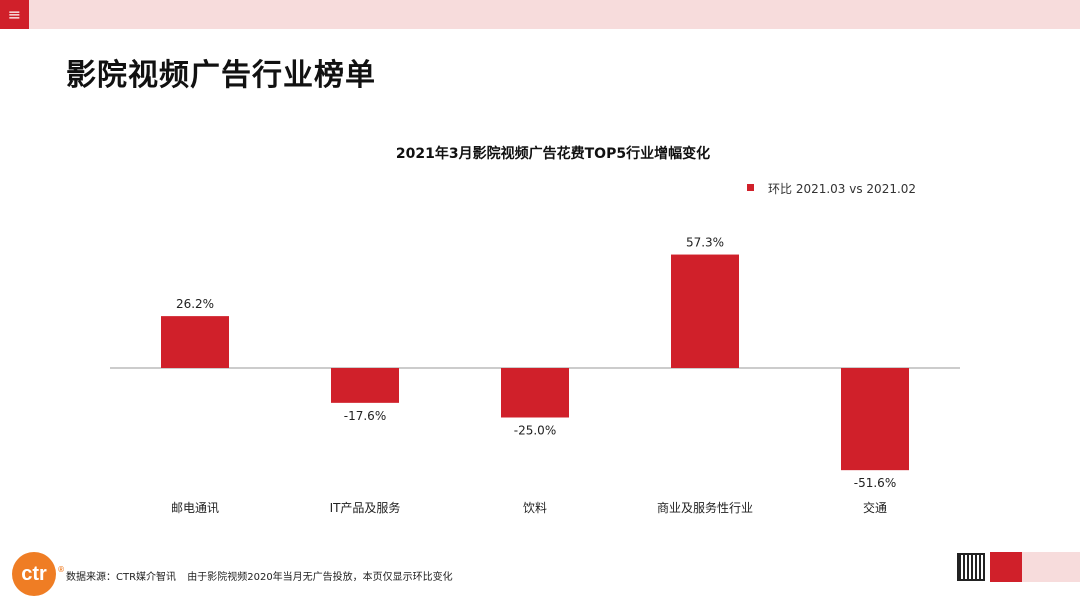  I want to click on ctr-logo: ctr ®, so click(38, 574).